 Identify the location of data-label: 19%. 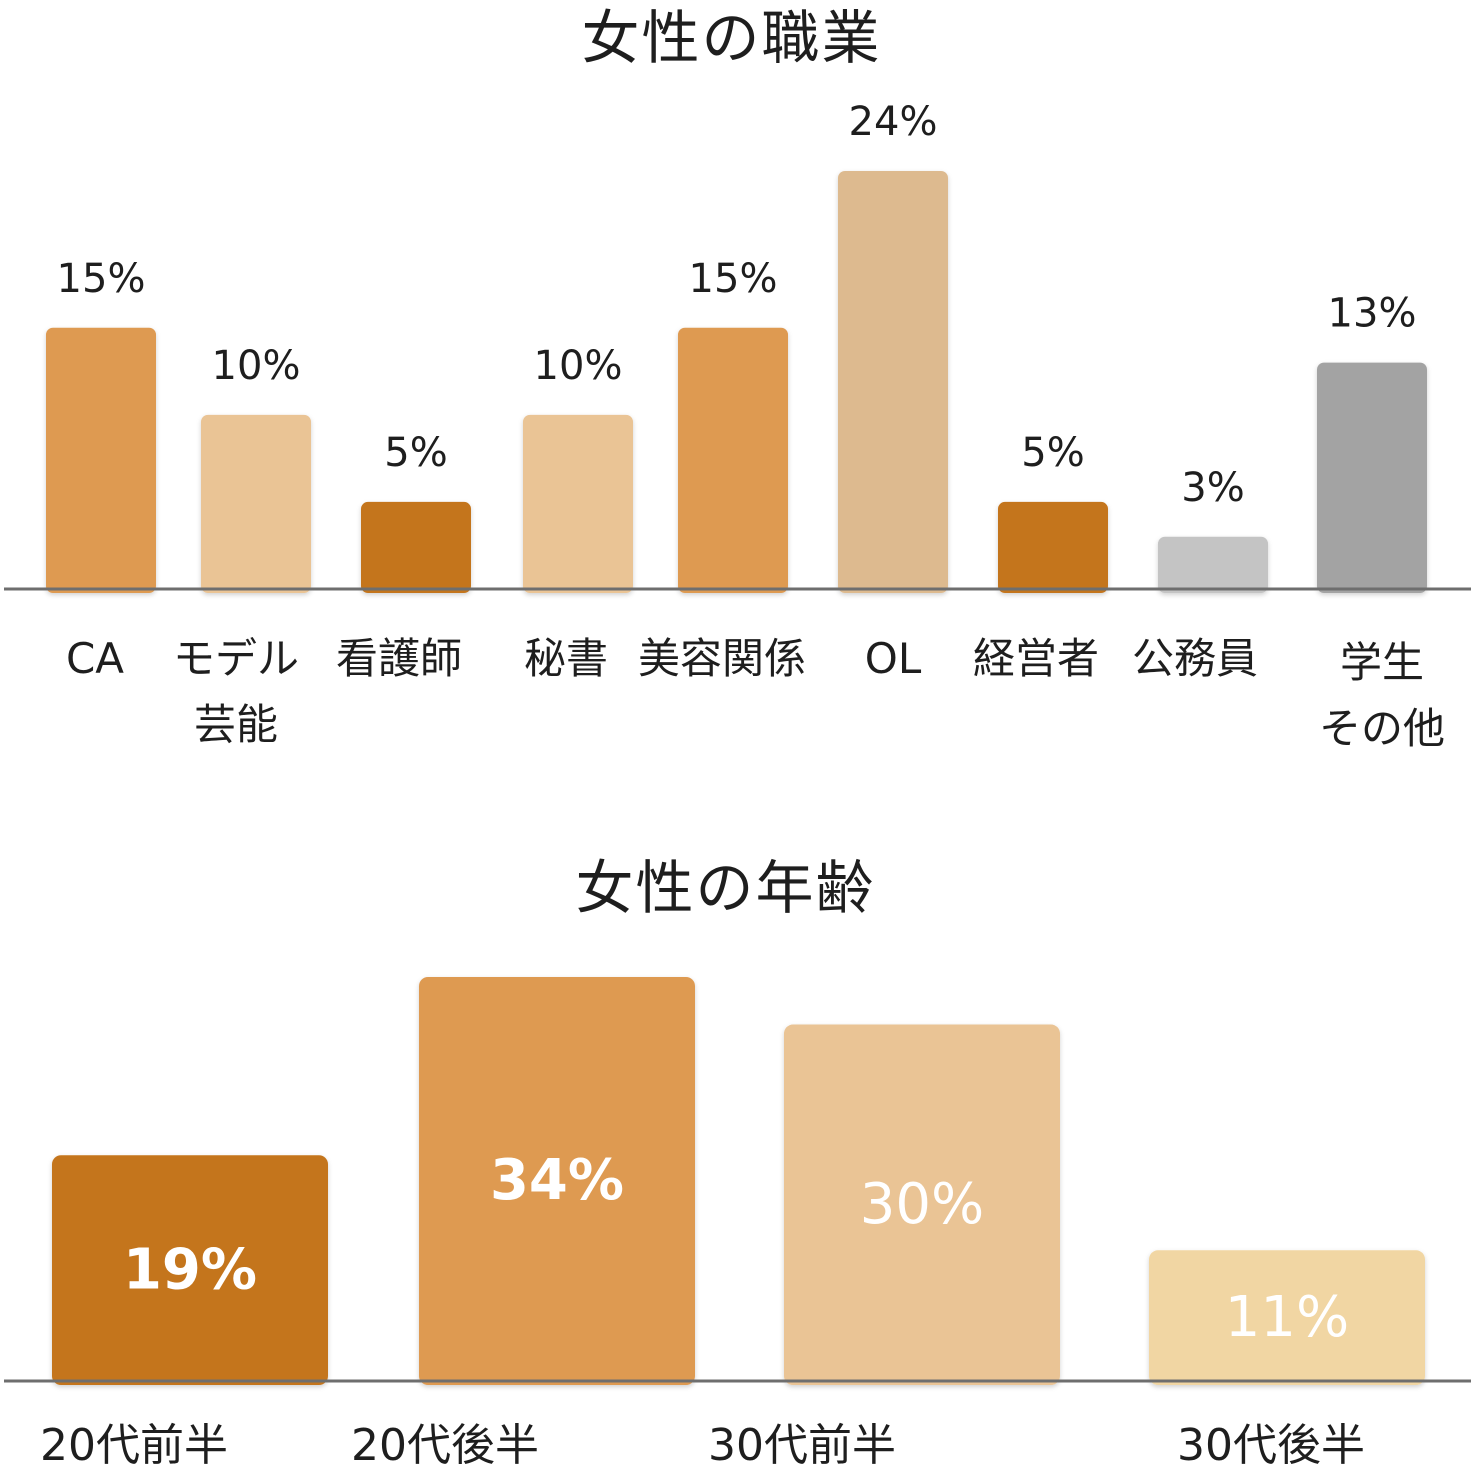
(190, 1269).